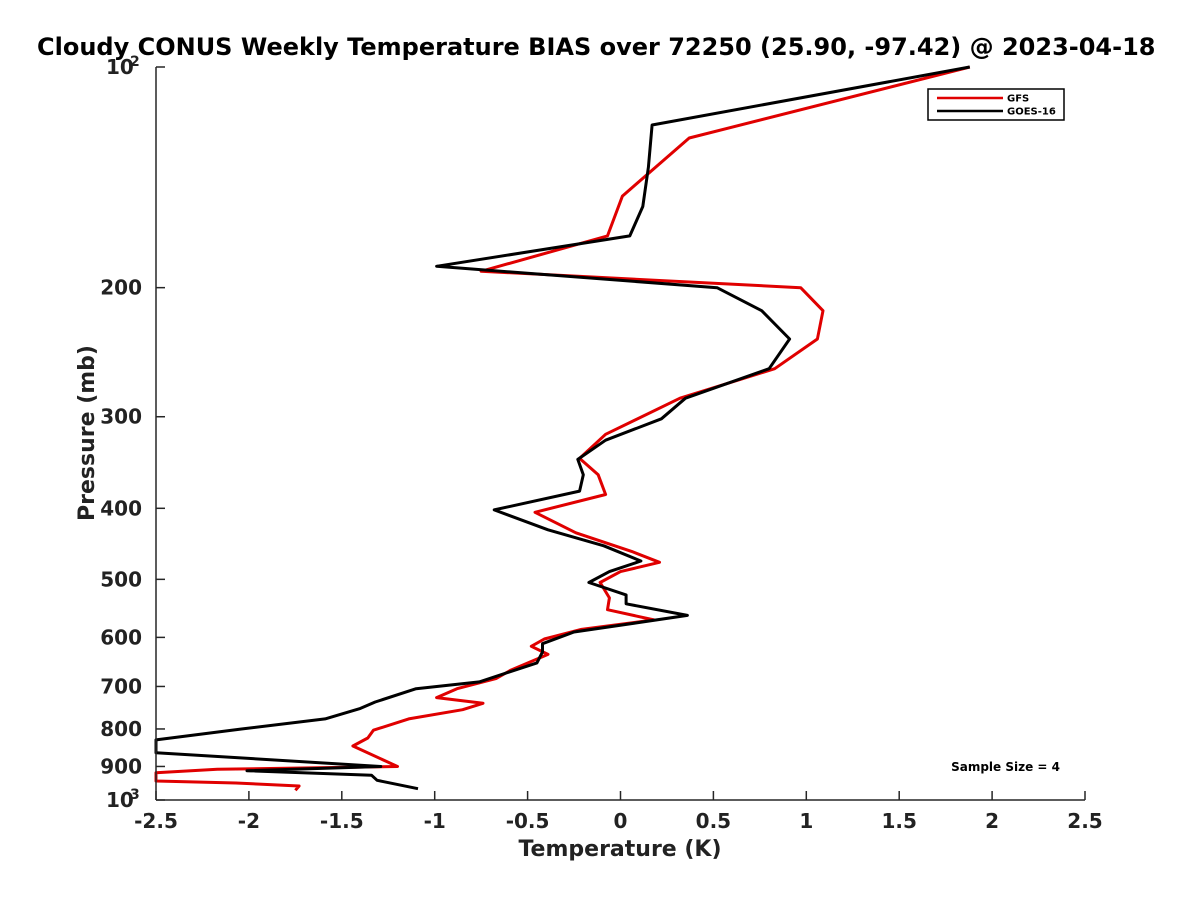 Image resolution: width=1200 pixels, height=900 pixels. I want to click on x-tick-label: -1, so click(435, 821).